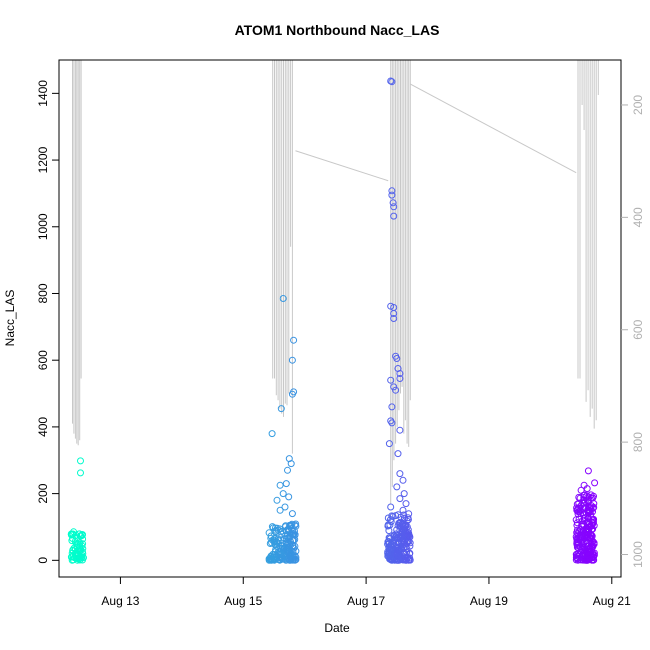  Describe the element at coordinates (120, 601) in the screenshot. I see `x-tick-label: Aug 13` at that location.